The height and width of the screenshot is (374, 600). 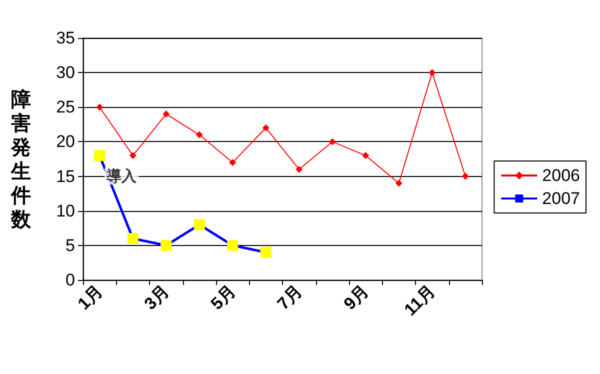 I want to click on x-tick-label: 5月, so click(x=223, y=297).